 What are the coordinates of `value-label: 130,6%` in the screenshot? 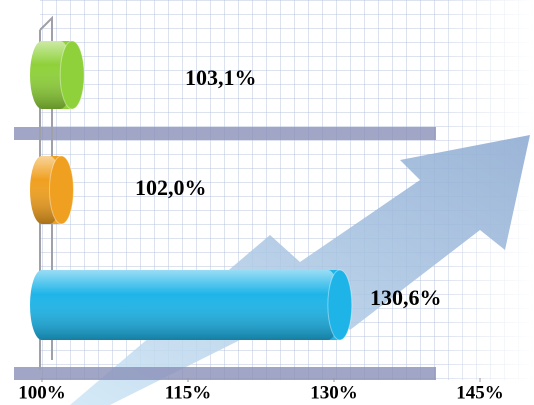 It's located at (406, 297).